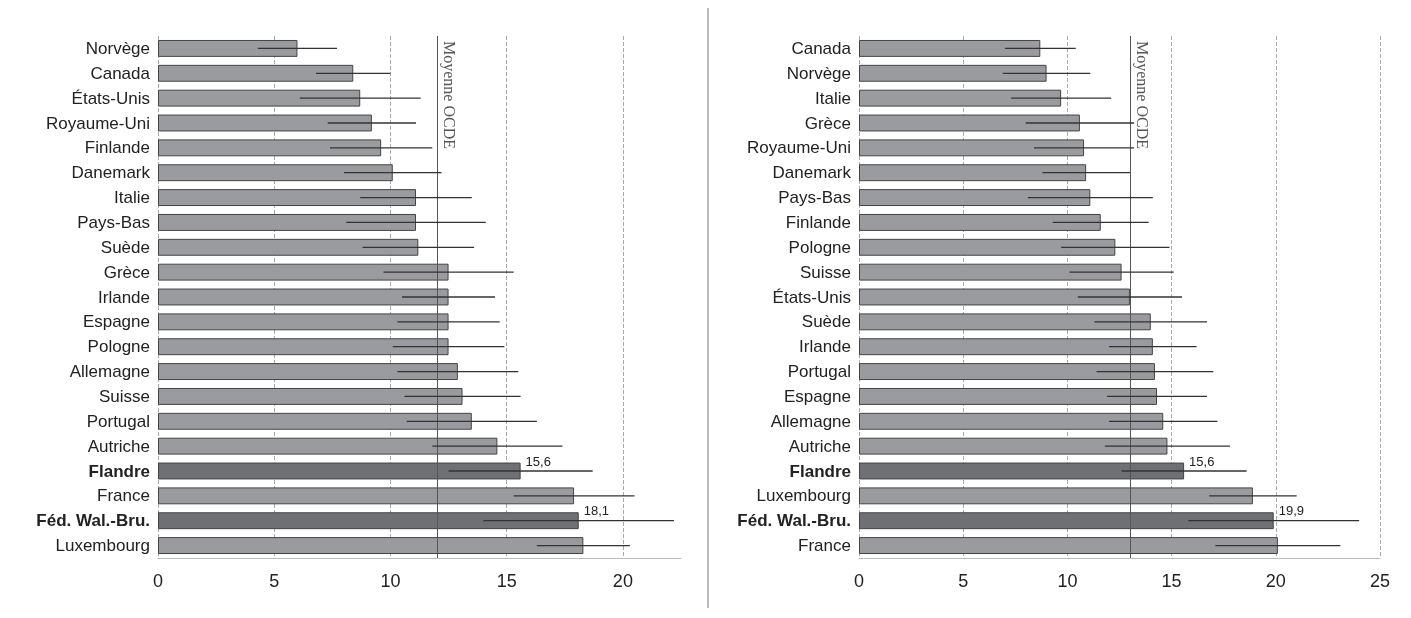  Describe the element at coordinates (1291, 511) in the screenshot. I see `data-label: 19,9` at that location.